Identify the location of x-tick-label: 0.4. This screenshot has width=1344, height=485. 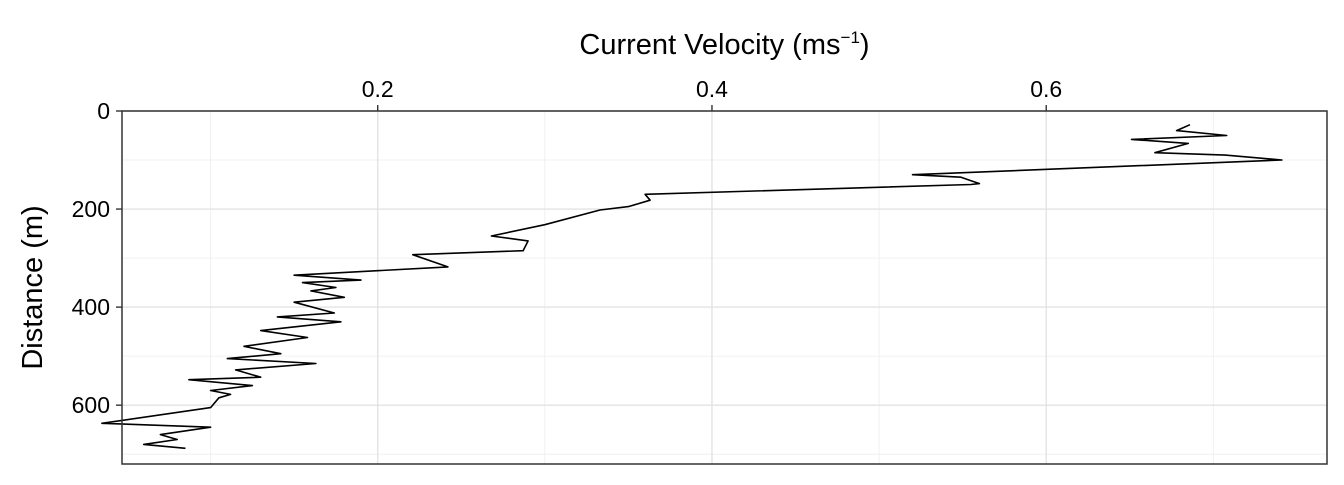
(712, 89).